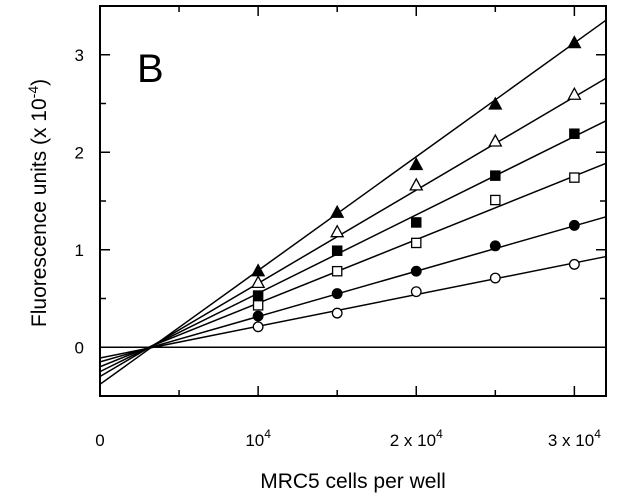  What do you see at coordinates (79, 347) in the screenshot?
I see `y-tick-label: 0` at bounding box center [79, 347].